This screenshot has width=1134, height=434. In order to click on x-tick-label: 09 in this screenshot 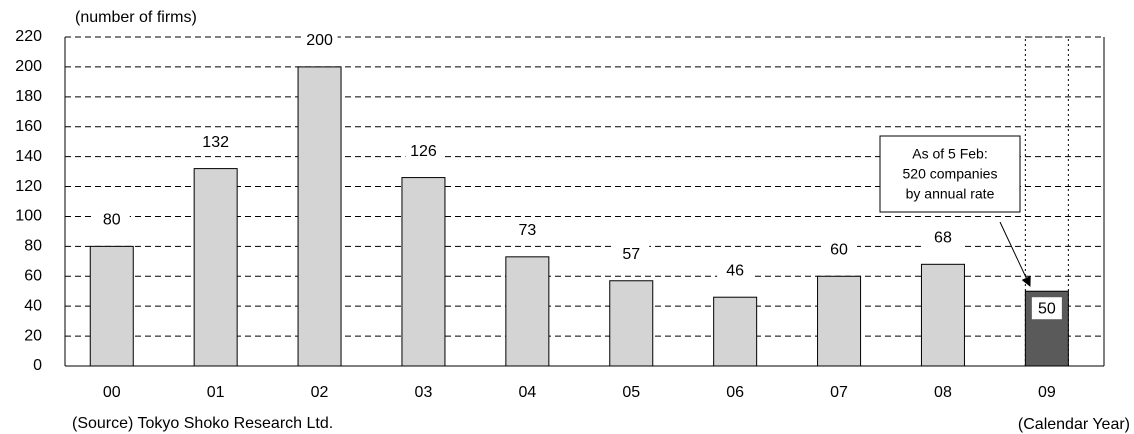, I will do `click(1047, 392)`.